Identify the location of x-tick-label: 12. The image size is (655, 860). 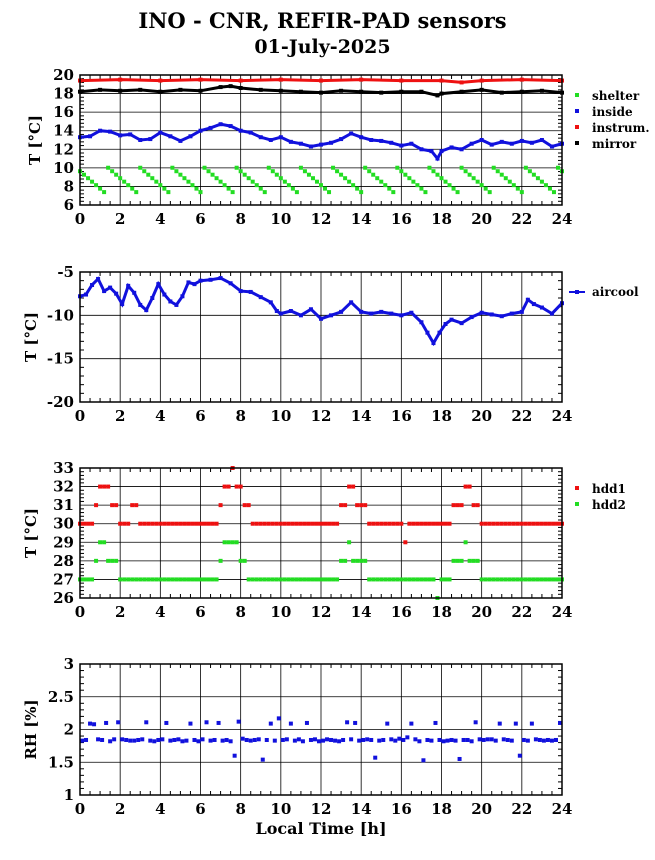
(321, 612).